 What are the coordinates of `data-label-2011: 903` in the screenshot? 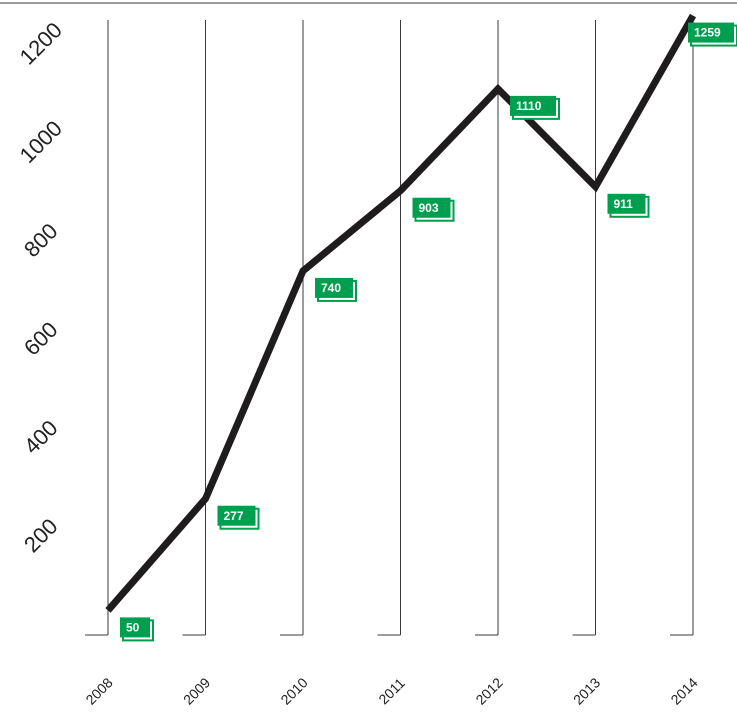 It's located at (429, 208).